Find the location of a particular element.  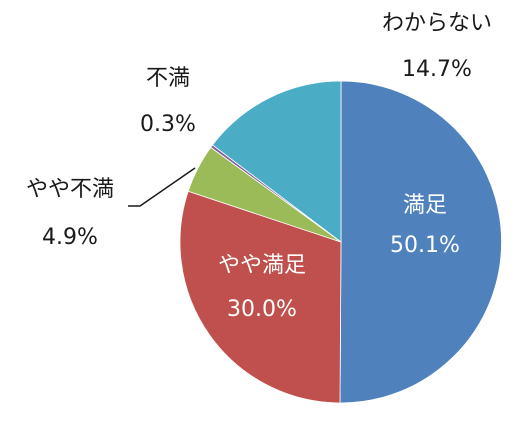

leader-lines is located at coordinates (162, 187).